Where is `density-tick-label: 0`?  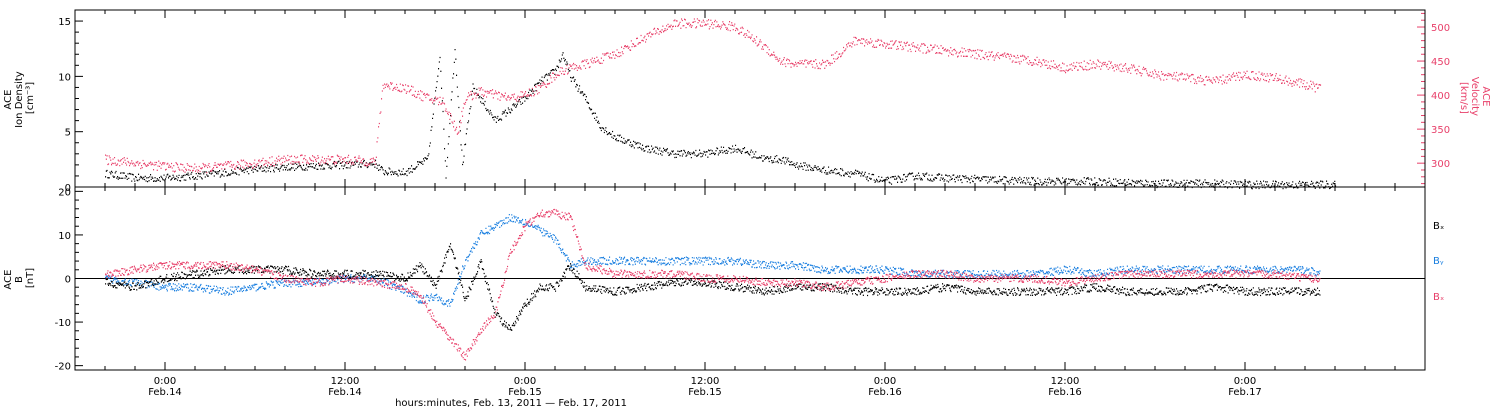 density-tick-label: 0 is located at coordinates (68, 188).